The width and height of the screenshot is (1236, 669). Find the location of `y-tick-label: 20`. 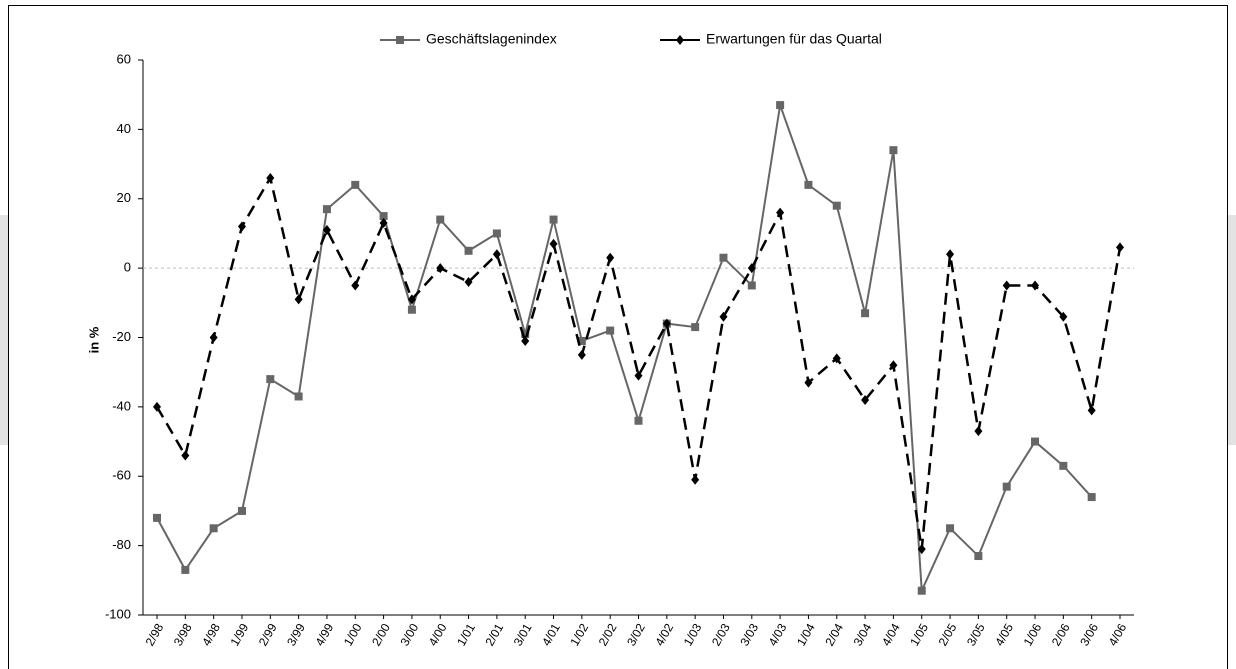

y-tick-label: 20 is located at coordinates (124, 197).